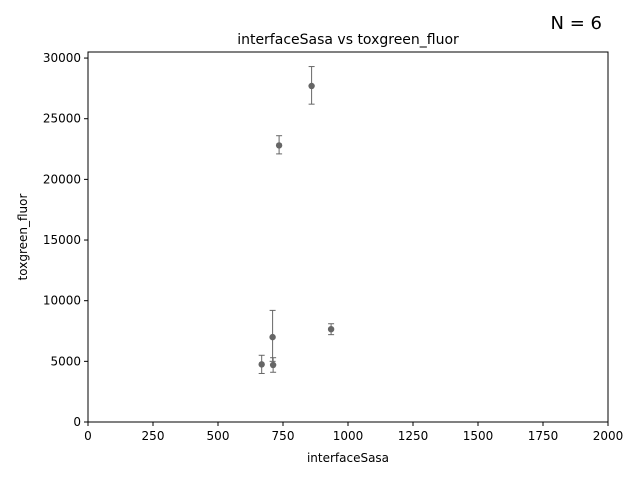  Describe the element at coordinates (283, 436) in the screenshot. I see `x-tick-label: 750` at that location.